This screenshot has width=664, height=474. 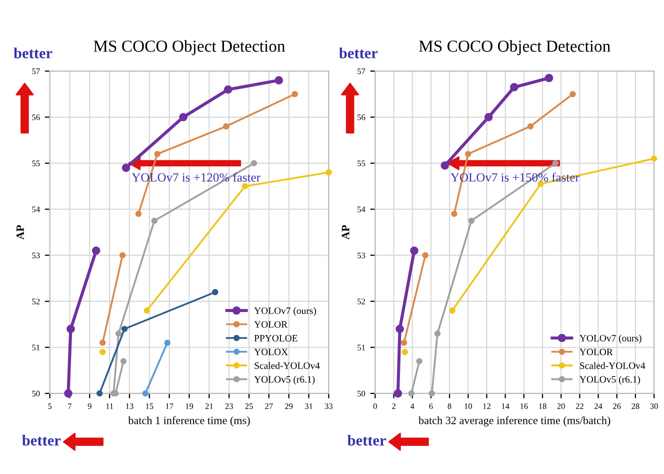 What do you see at coordinates (375, 406) in the screenshot?
I see `x-tick-label: 0` at bounding box center [375, 406].